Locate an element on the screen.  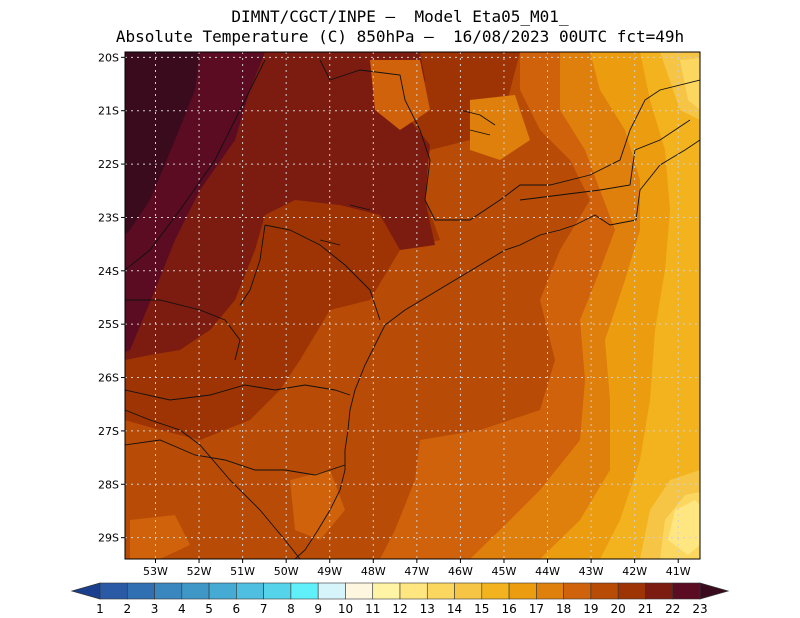
country-border-argentina is located at coordinates (213, 484).